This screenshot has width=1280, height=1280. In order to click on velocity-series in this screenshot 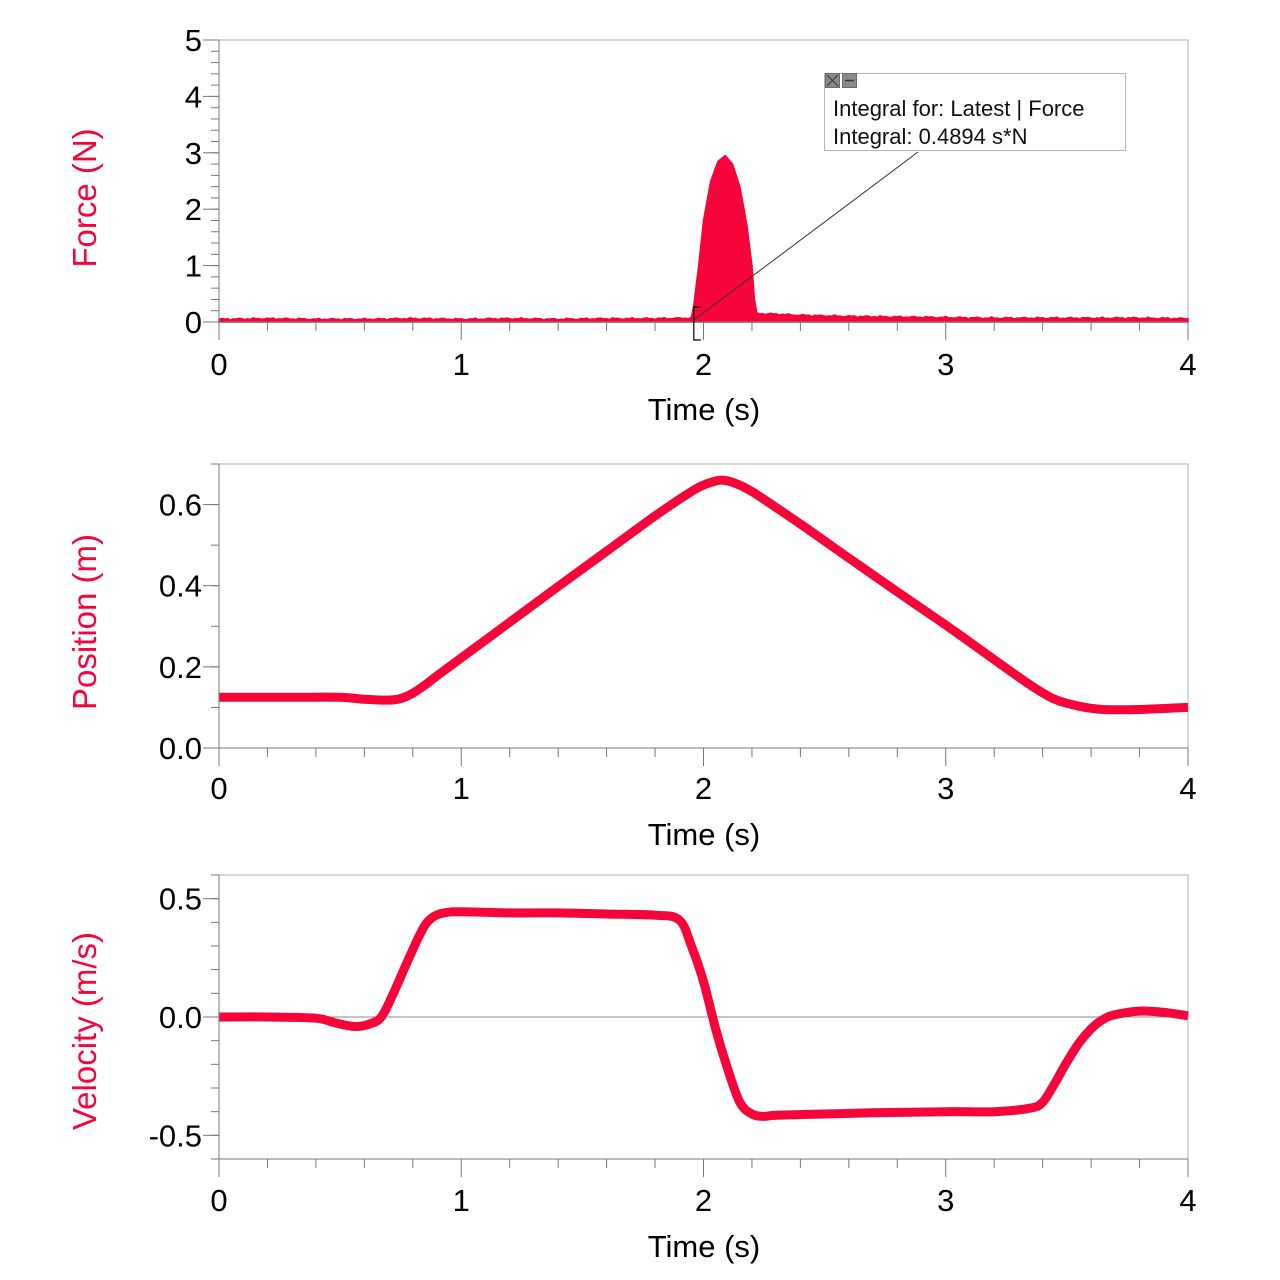, I will do `click(703, 1014)`.